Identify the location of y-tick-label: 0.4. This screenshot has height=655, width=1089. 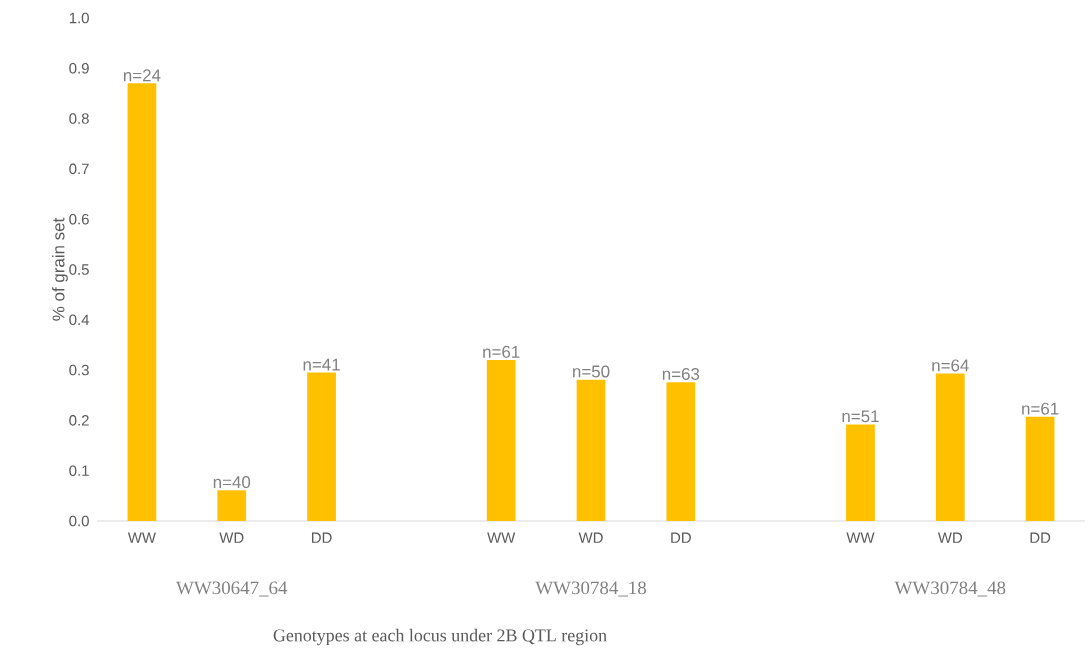
(79, 320).